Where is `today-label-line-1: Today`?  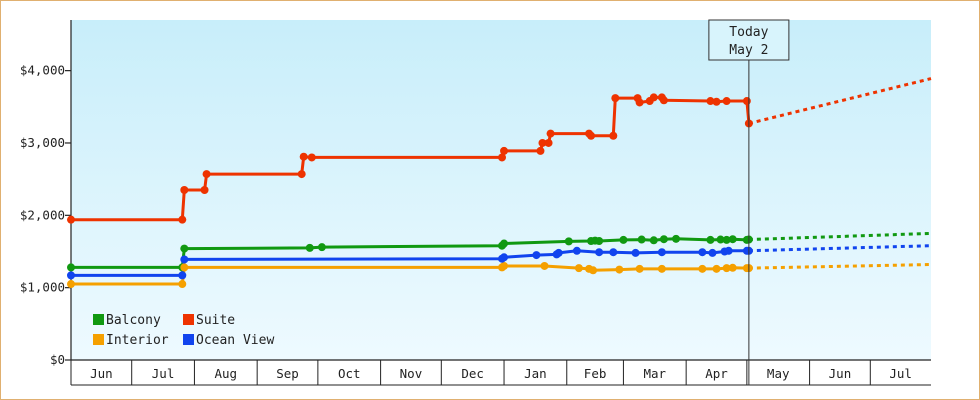
today-label-line-1: Today is located at coordinates (748, 32).